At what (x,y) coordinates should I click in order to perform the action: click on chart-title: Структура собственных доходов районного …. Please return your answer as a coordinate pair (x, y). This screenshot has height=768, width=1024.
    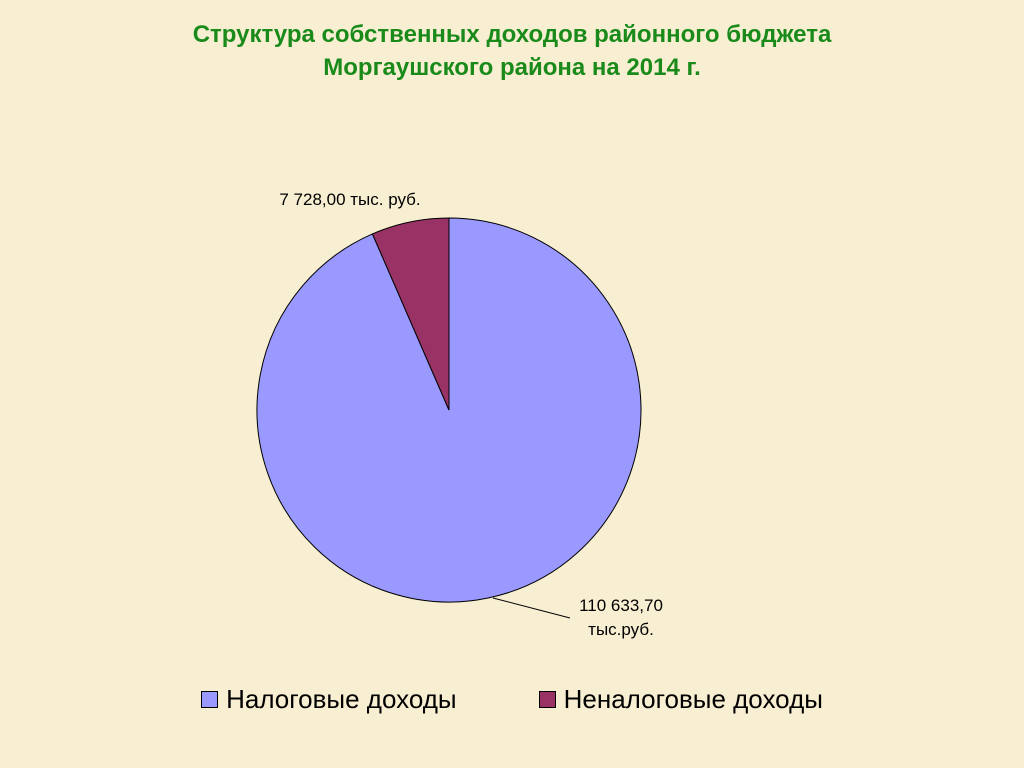
    Looking at the image, I should click on (512, 51).